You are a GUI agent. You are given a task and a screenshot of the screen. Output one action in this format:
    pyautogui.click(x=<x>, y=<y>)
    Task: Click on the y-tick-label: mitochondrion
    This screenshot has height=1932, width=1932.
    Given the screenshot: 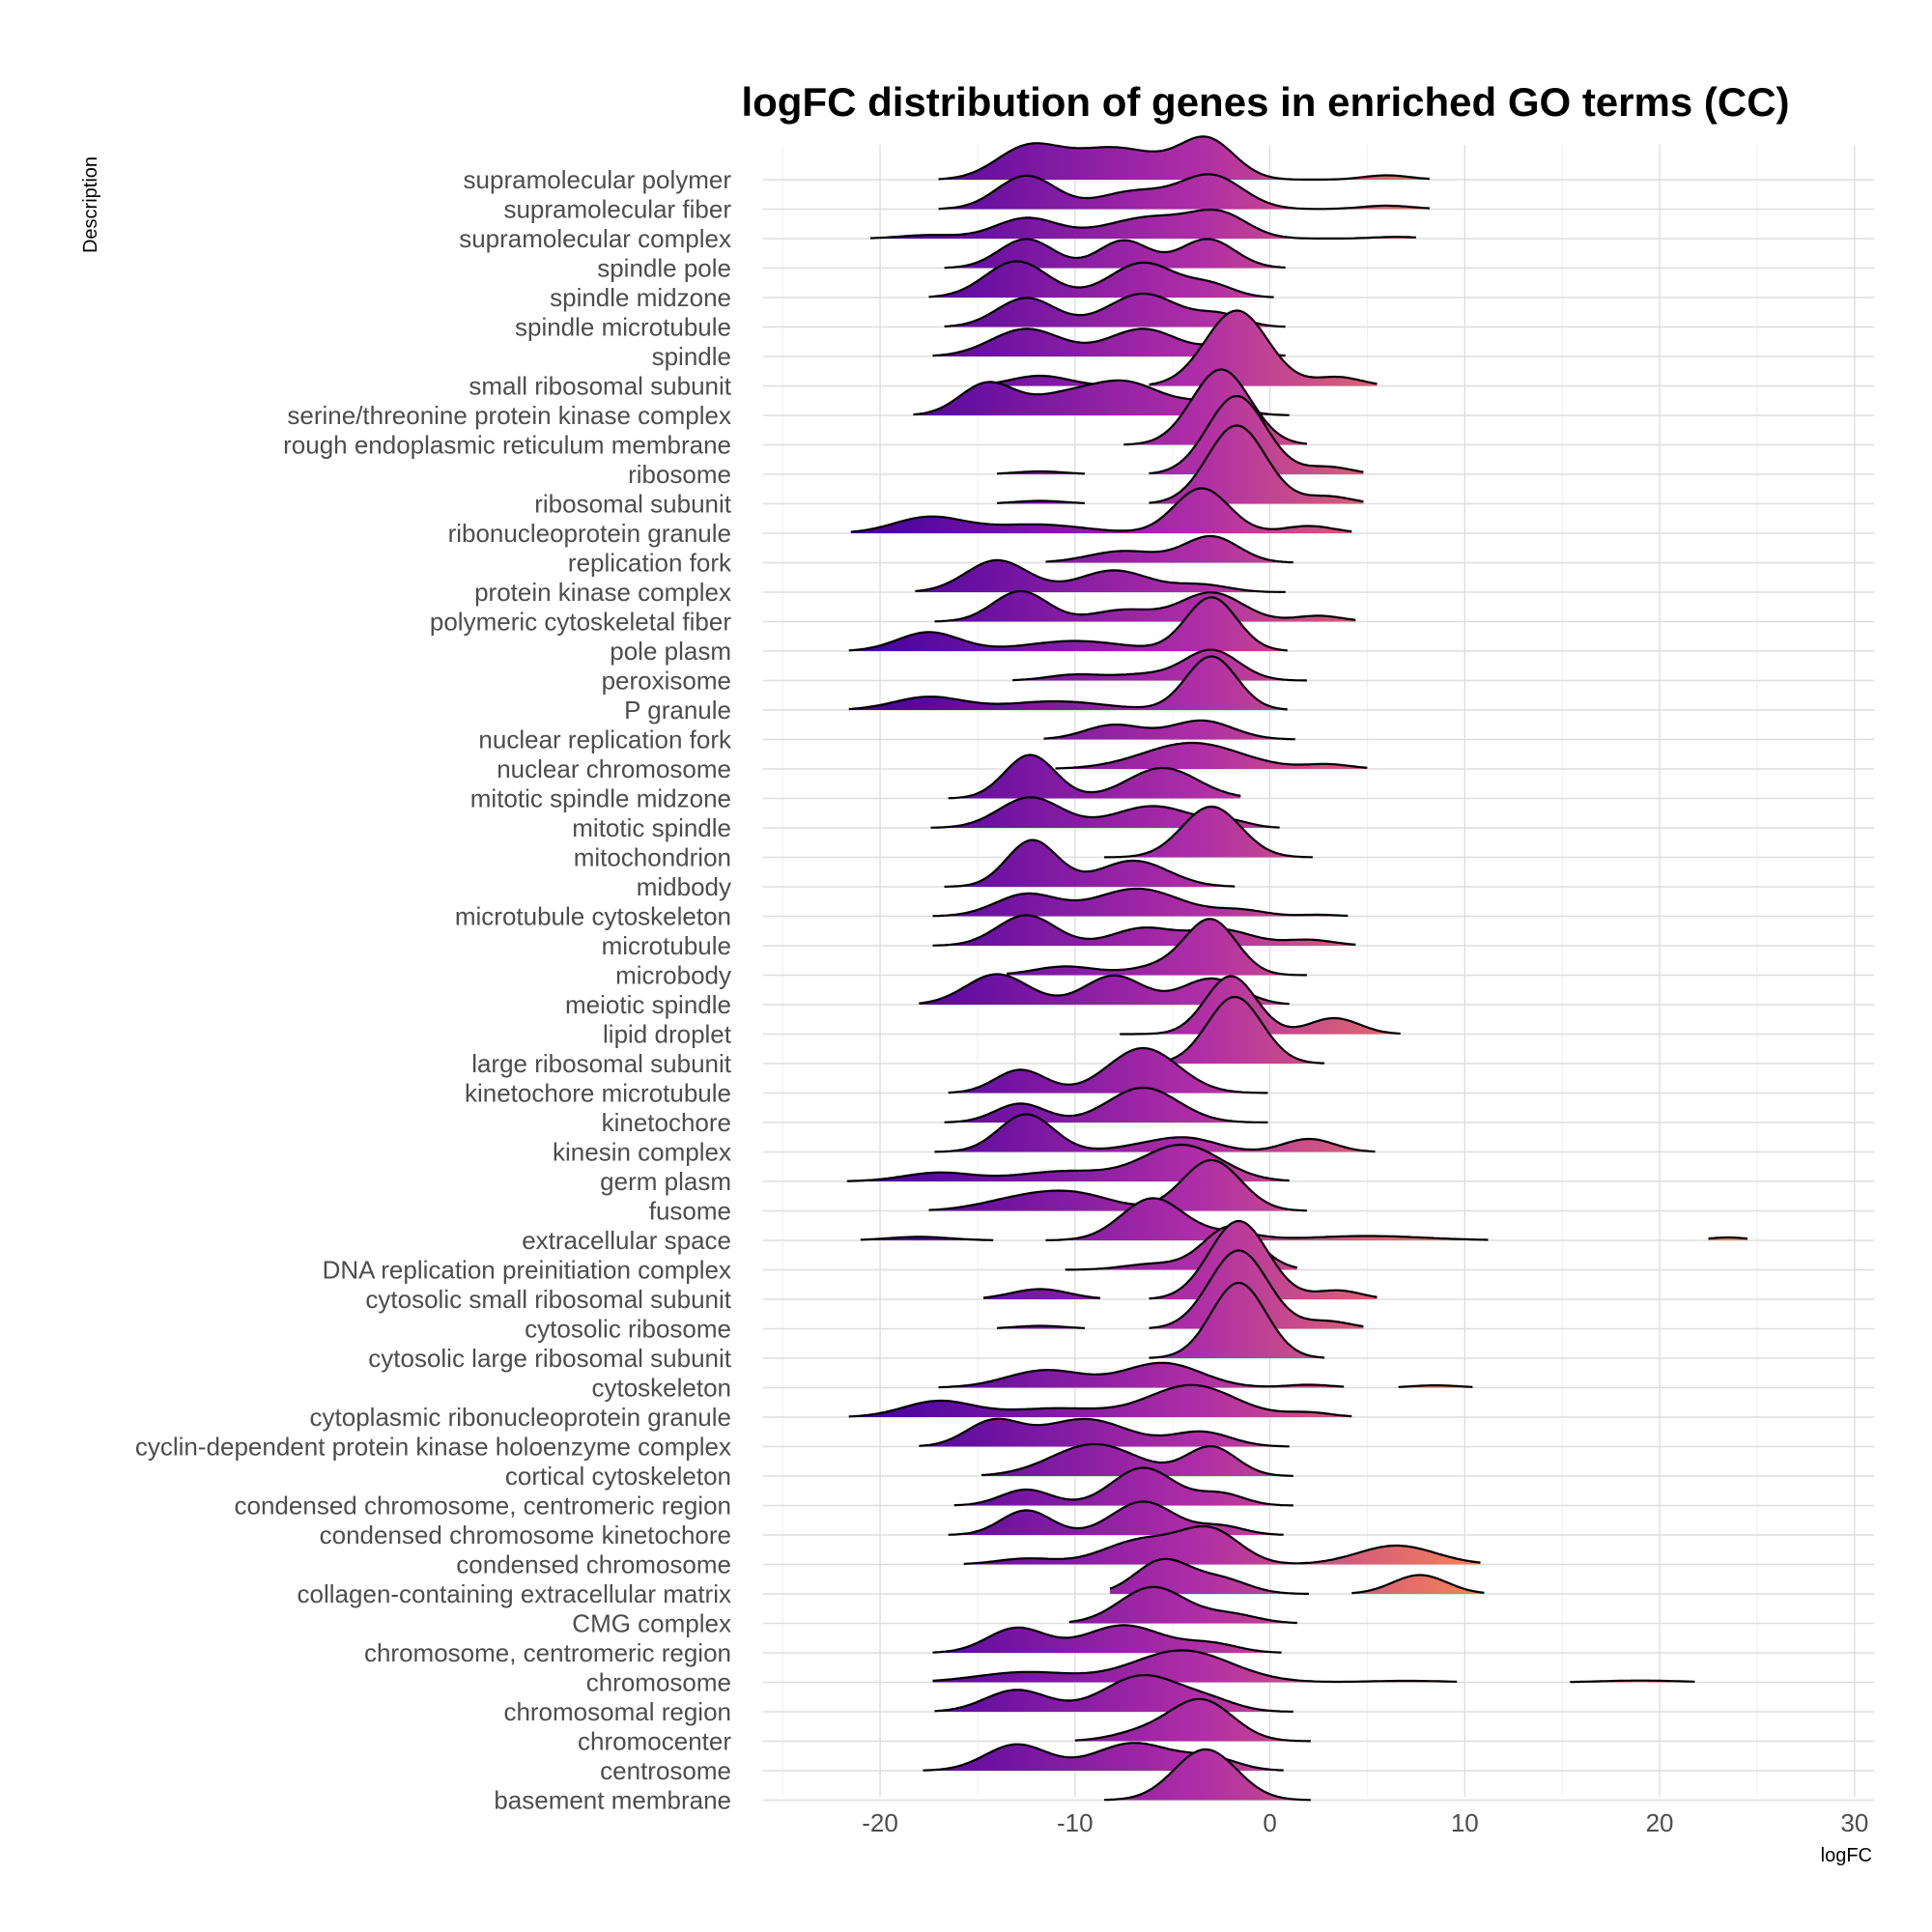 What is the action you would take?
    pyautogui.click(x=652, y=857)
    